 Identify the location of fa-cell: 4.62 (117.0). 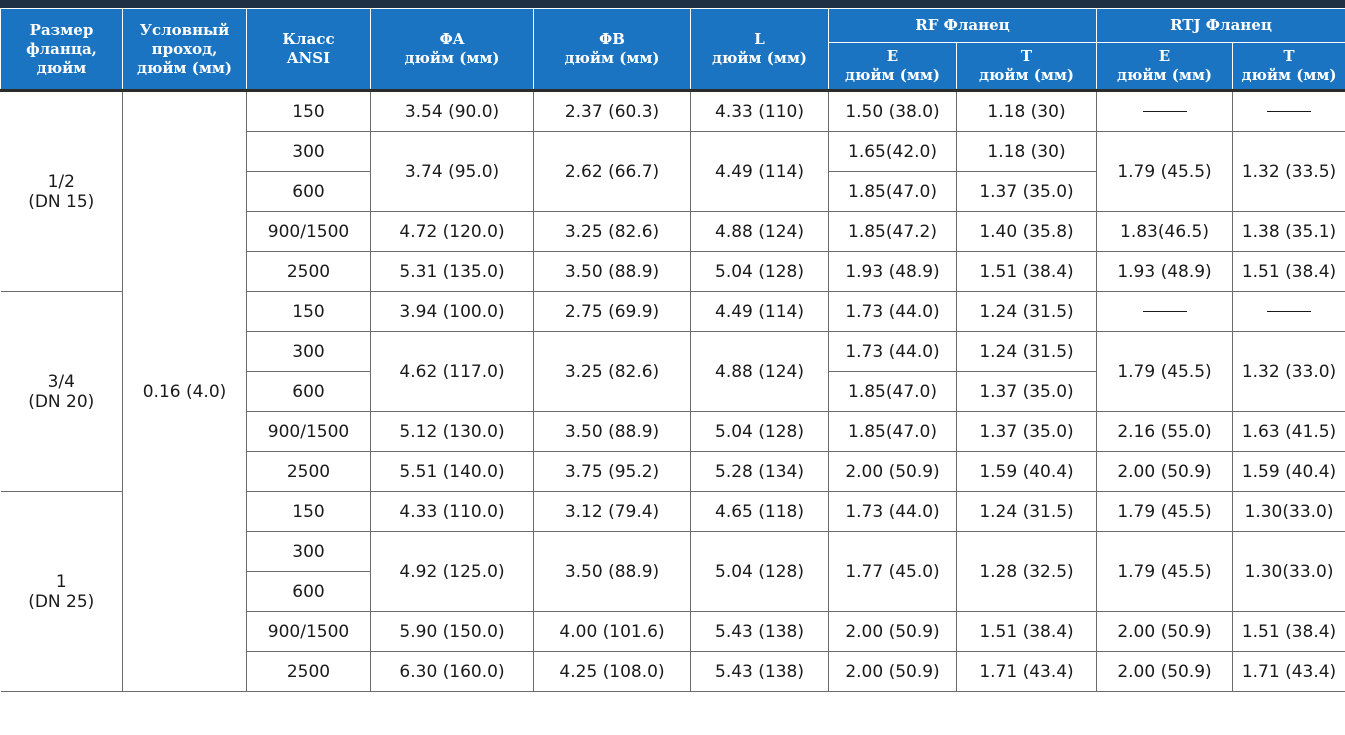
(452, 371).